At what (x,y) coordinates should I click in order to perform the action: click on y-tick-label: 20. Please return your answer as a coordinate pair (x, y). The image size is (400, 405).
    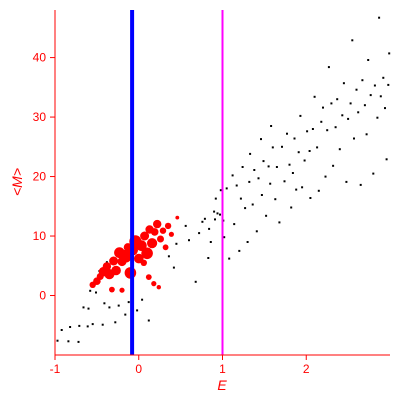
    Looking at the image, I should click on (40, 177).